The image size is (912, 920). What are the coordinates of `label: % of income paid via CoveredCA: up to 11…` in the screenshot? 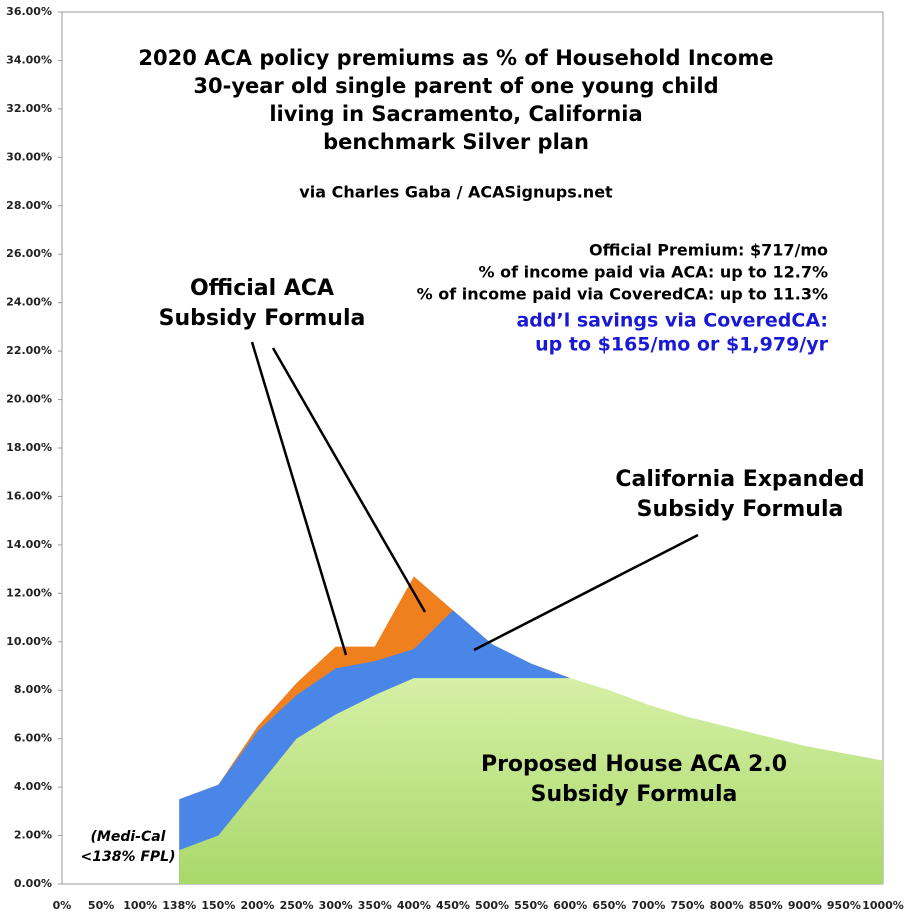 It's located at (622, 294).